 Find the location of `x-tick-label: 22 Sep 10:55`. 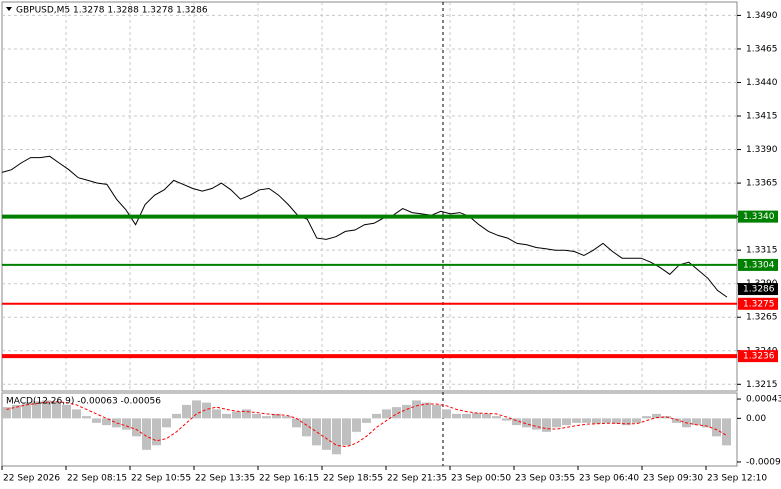

x-tick-label: 22 Sep 10:55 is located at coordinates (161, 479).